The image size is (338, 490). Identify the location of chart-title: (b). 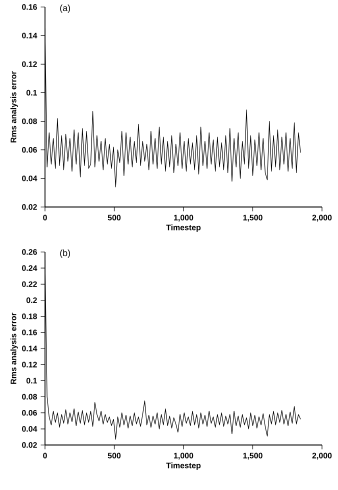
(65, 254).